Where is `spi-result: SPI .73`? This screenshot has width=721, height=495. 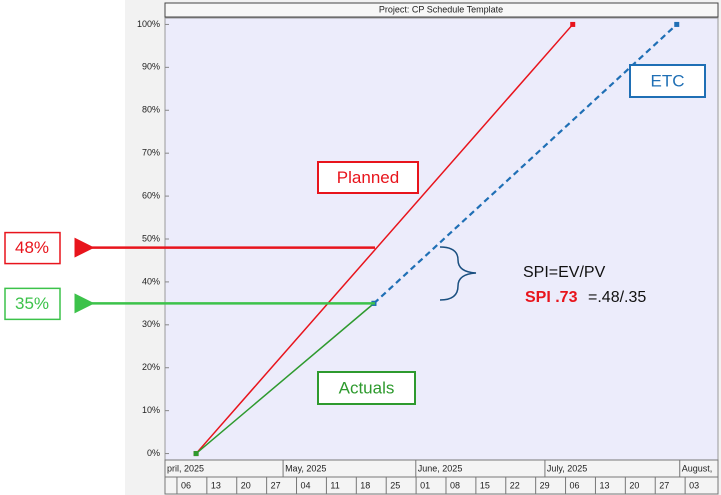 spi-result: SPI .73 is located at coordinates (551, 297).